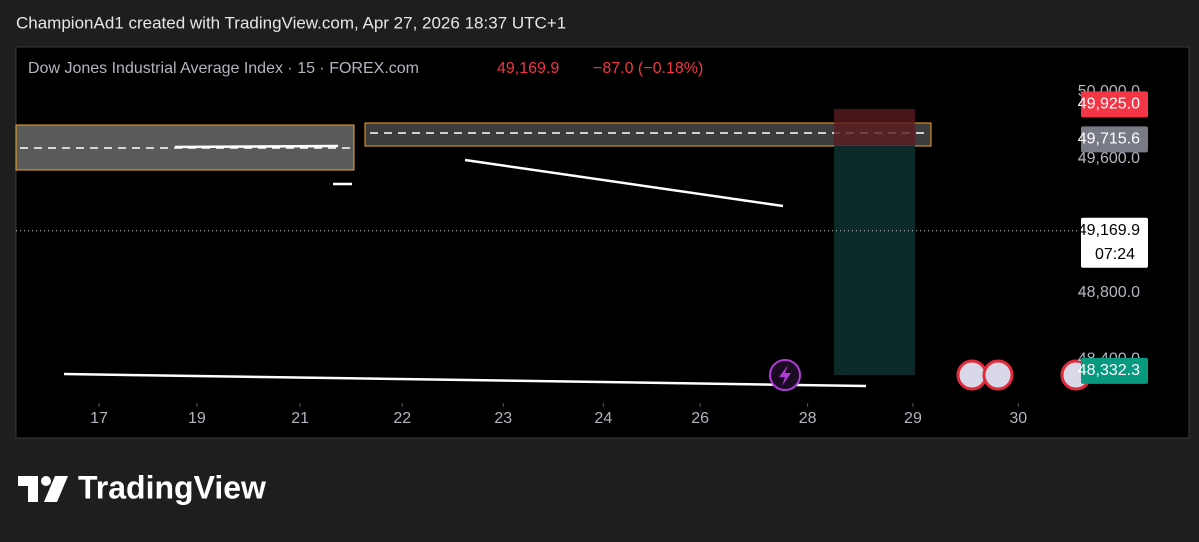 The height and width of the screenshot is (542, 1199). I want to click on x-tick-label: 23, so click(503, 418).